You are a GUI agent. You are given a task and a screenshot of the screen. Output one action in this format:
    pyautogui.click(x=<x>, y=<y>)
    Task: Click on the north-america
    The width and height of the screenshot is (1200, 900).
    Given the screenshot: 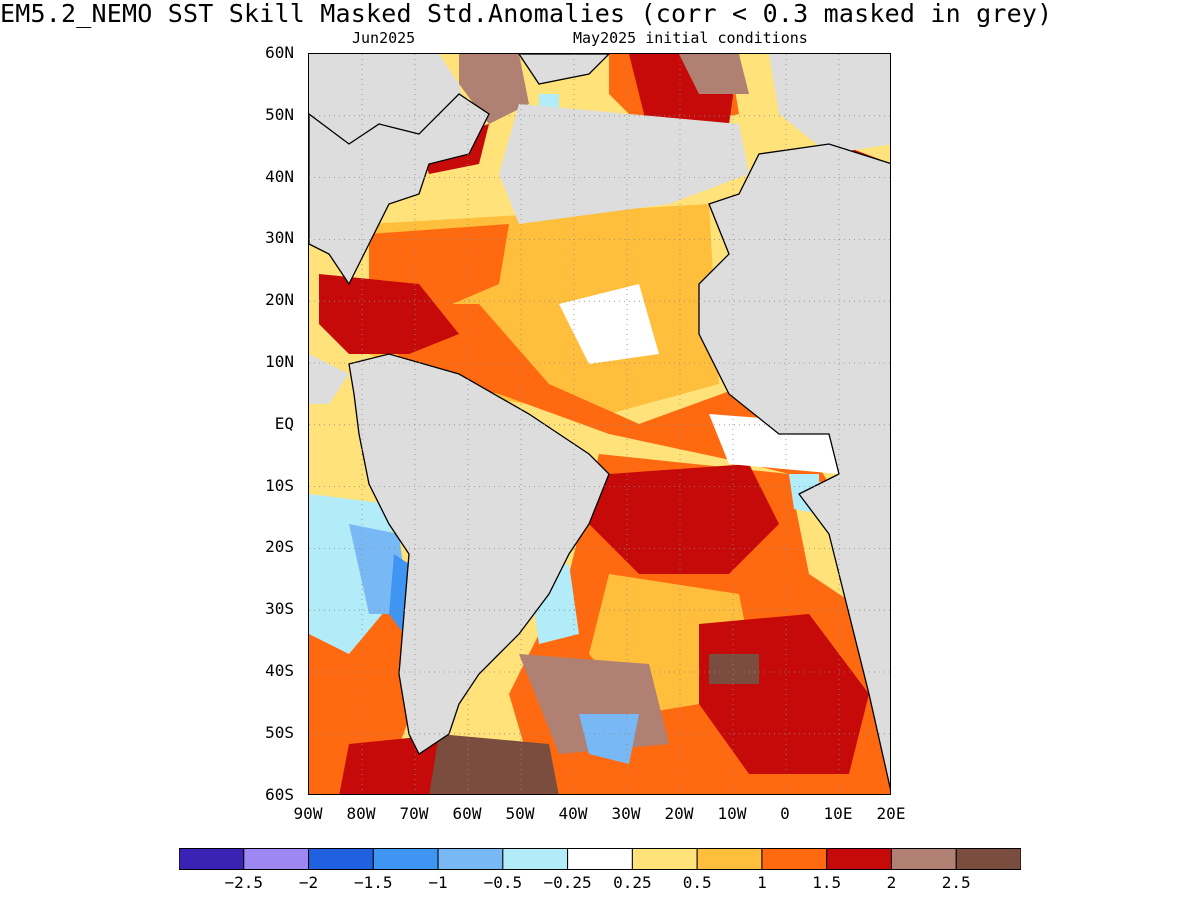 What is the action you would take?
    pyautogui.click(x=399, y=189)
    